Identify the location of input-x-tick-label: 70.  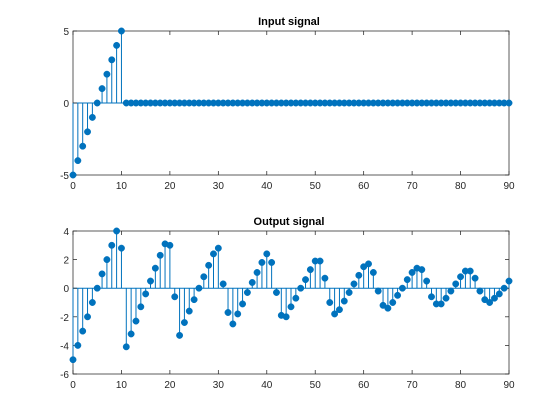
(413, 186).